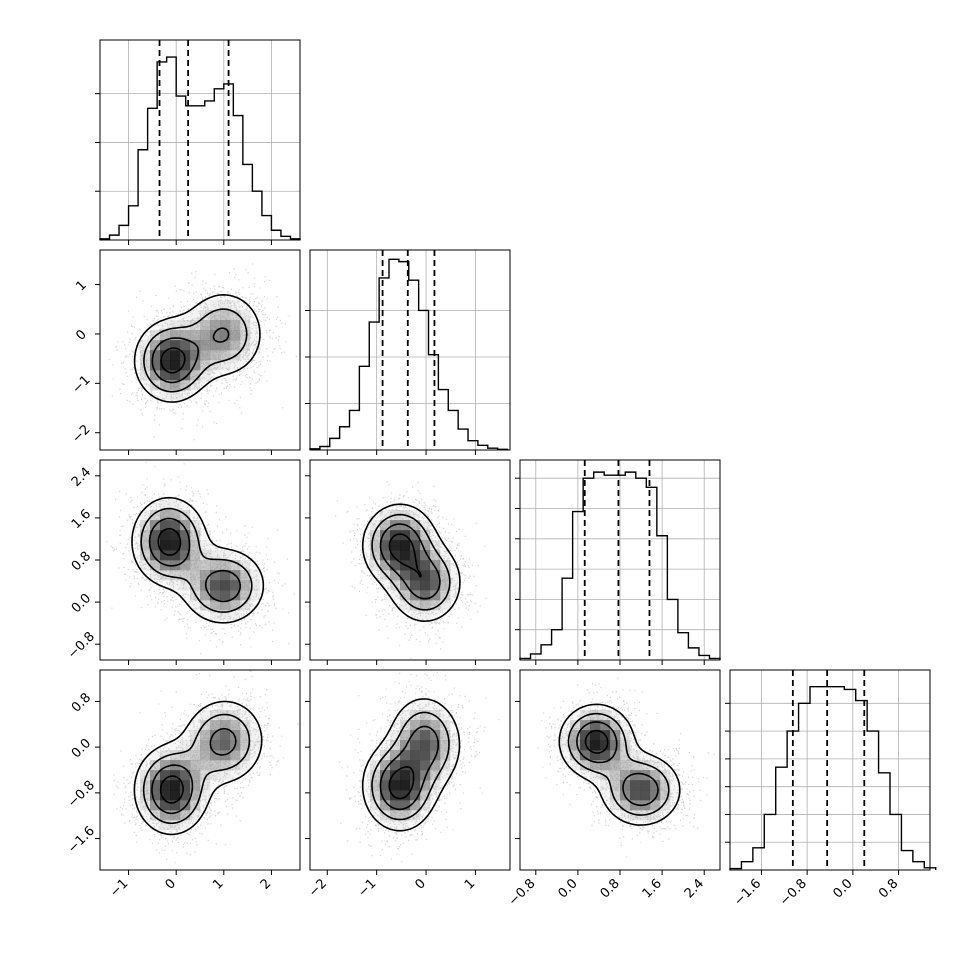 The width and height of the screenshot is (970, 970). What do you see at coordinates (842, 888) in the screenshot?
I see `x-tick-label: 0.0` at bounding box center [842, 888].